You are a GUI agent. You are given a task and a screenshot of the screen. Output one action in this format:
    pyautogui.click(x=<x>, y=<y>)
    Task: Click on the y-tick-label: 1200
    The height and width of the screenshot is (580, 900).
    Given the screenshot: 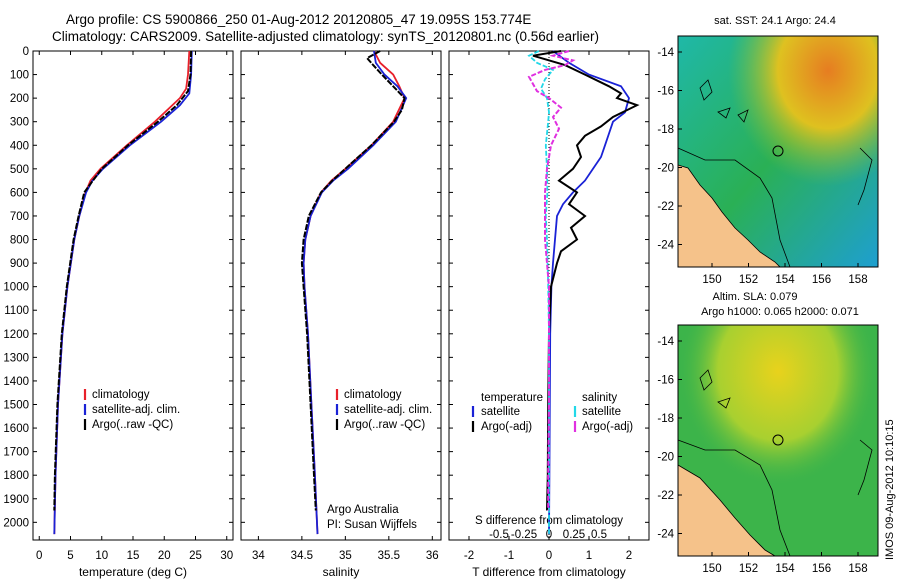 What is the action you would take?
    pyautogui.click(x=16, y=335)
    